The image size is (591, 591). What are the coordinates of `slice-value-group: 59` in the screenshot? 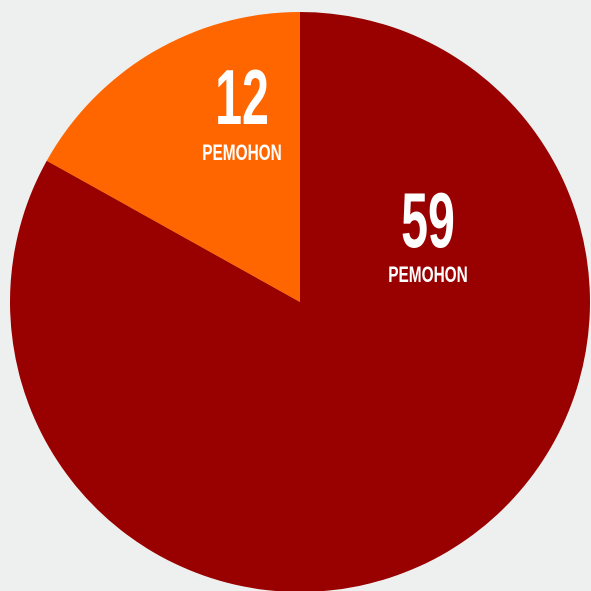 It's located at (428, 220).